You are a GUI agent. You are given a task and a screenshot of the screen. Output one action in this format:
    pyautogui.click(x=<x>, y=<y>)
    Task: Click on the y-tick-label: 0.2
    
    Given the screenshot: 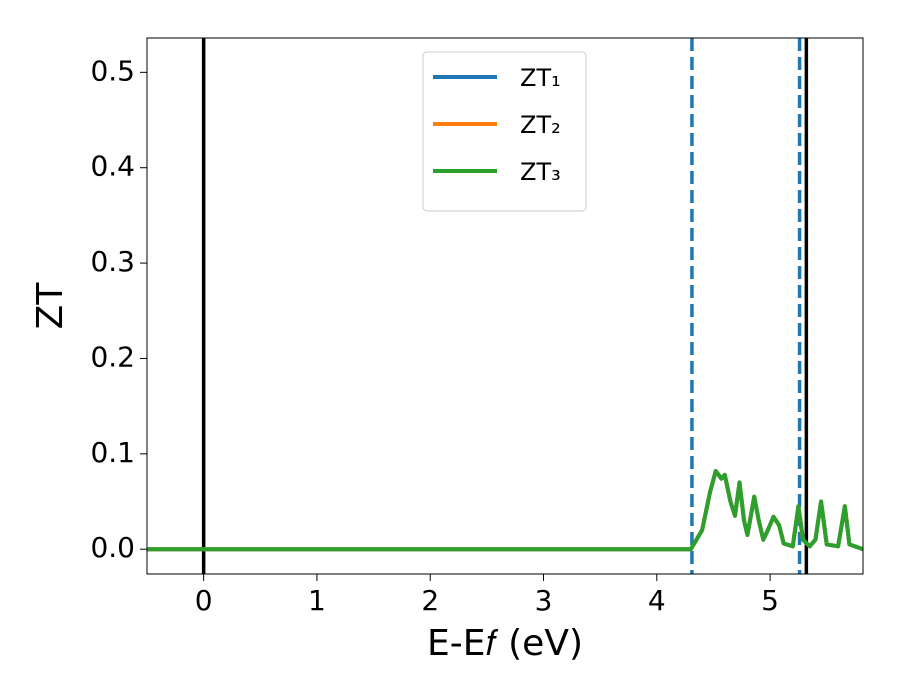 What is the action you would take?
    pyautogui.click(x=112, y=356)
    